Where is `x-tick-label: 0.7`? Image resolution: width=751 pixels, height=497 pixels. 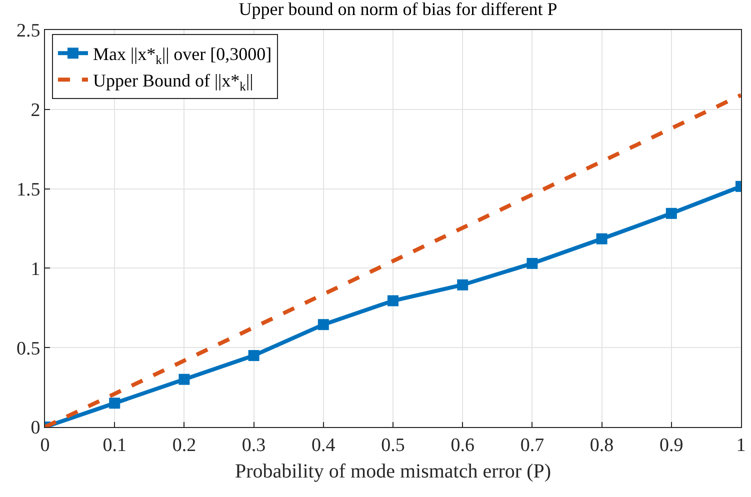
x-tick-label: 0.7 is located at coordinates (532, 445).